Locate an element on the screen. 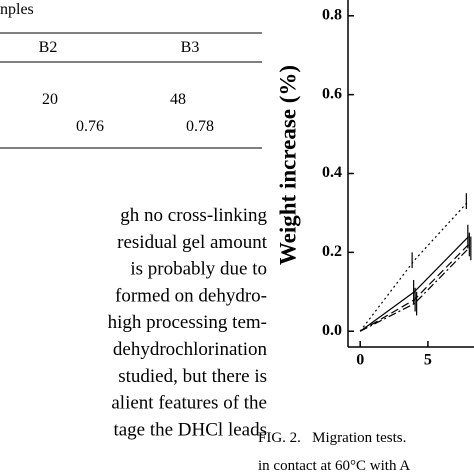 This screenshot has height=474, width=474. table-title: nples is located at coordinates (17, 9).